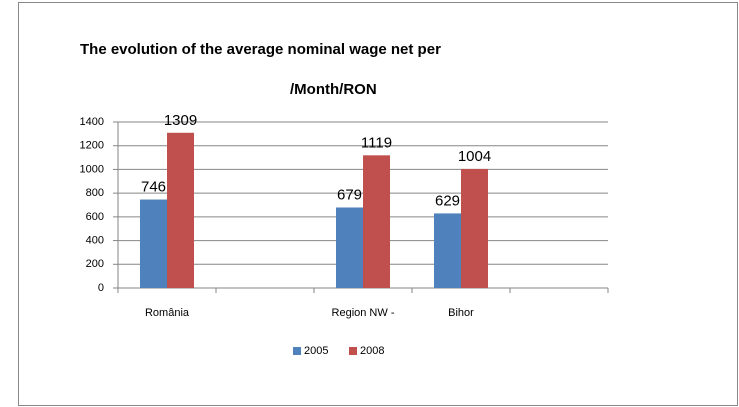 This screenshot has width=739, height=407. I want to click on legend-label: 2008, so click(372, 351).